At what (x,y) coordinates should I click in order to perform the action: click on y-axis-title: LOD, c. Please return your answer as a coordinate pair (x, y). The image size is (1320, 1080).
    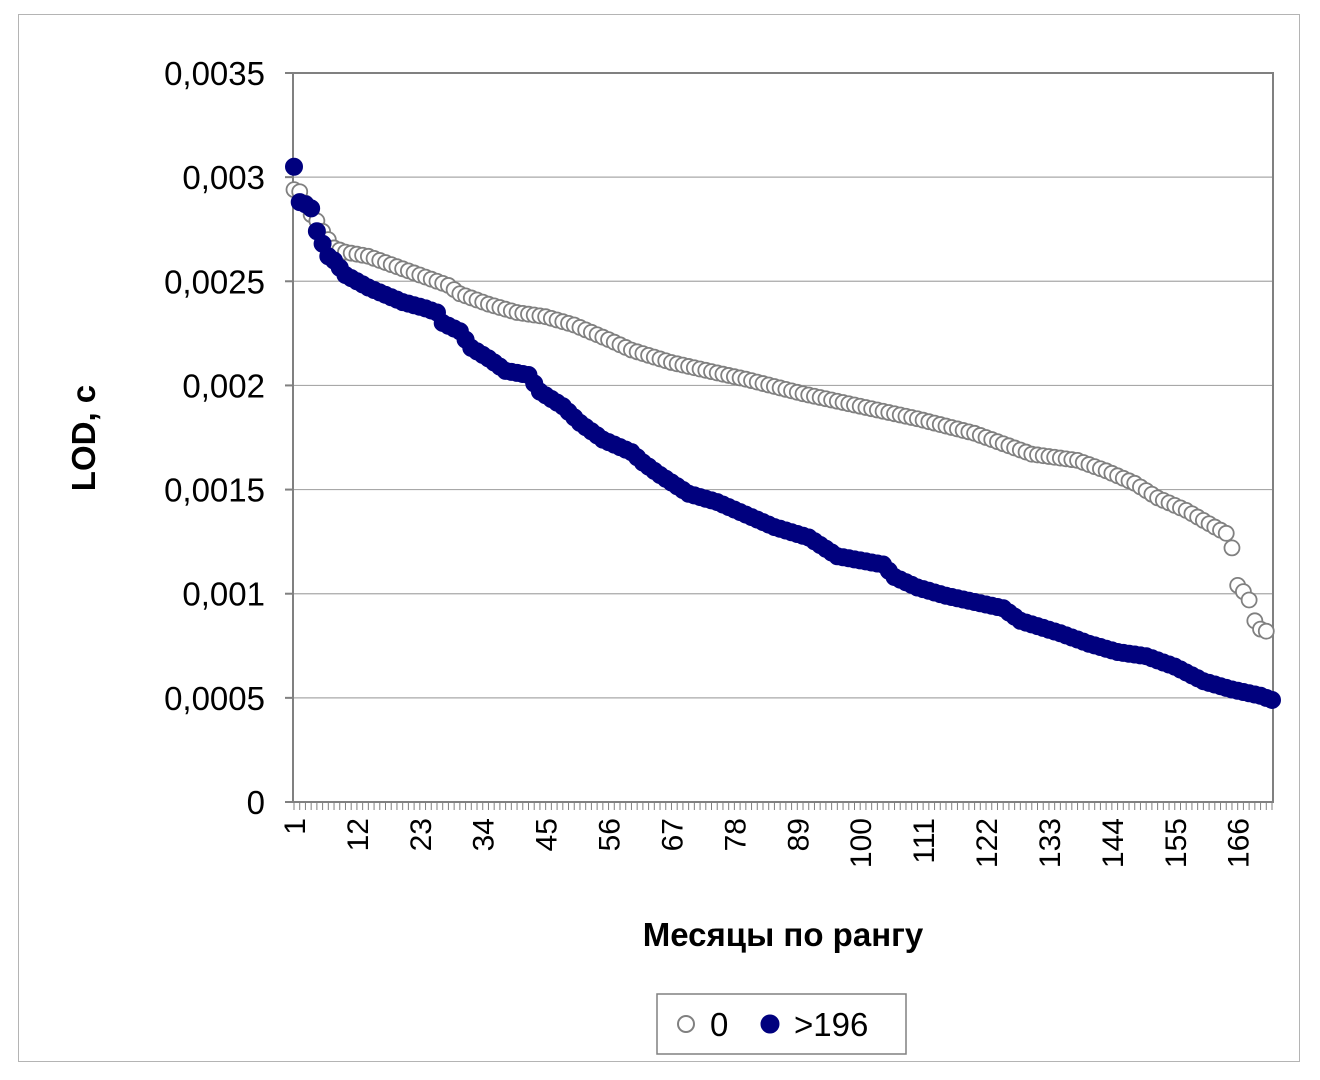
    Looking at the image, I should click on (83, 438).